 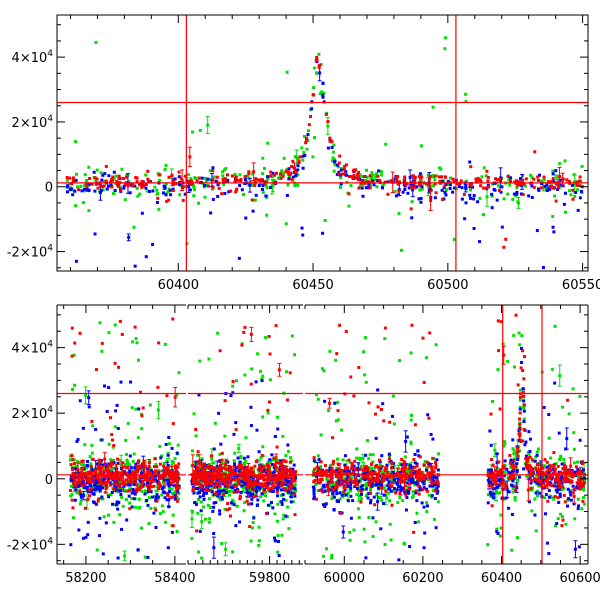 I want to click on bottom-x-tick-label-0-0: 58200, so click(x=85, y=578).